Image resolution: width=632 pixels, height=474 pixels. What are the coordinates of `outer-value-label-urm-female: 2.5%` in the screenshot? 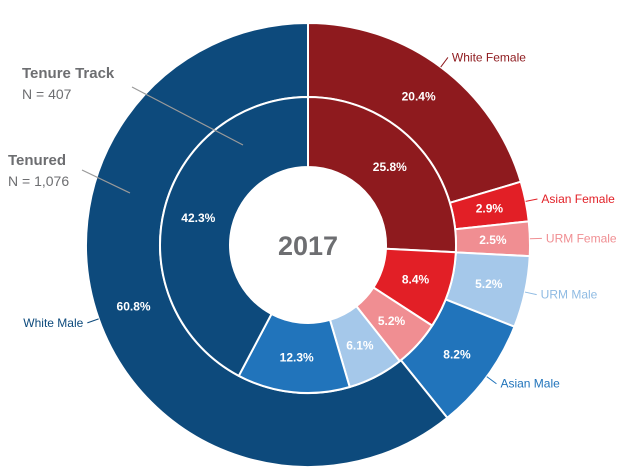 It's located at (493, 240).